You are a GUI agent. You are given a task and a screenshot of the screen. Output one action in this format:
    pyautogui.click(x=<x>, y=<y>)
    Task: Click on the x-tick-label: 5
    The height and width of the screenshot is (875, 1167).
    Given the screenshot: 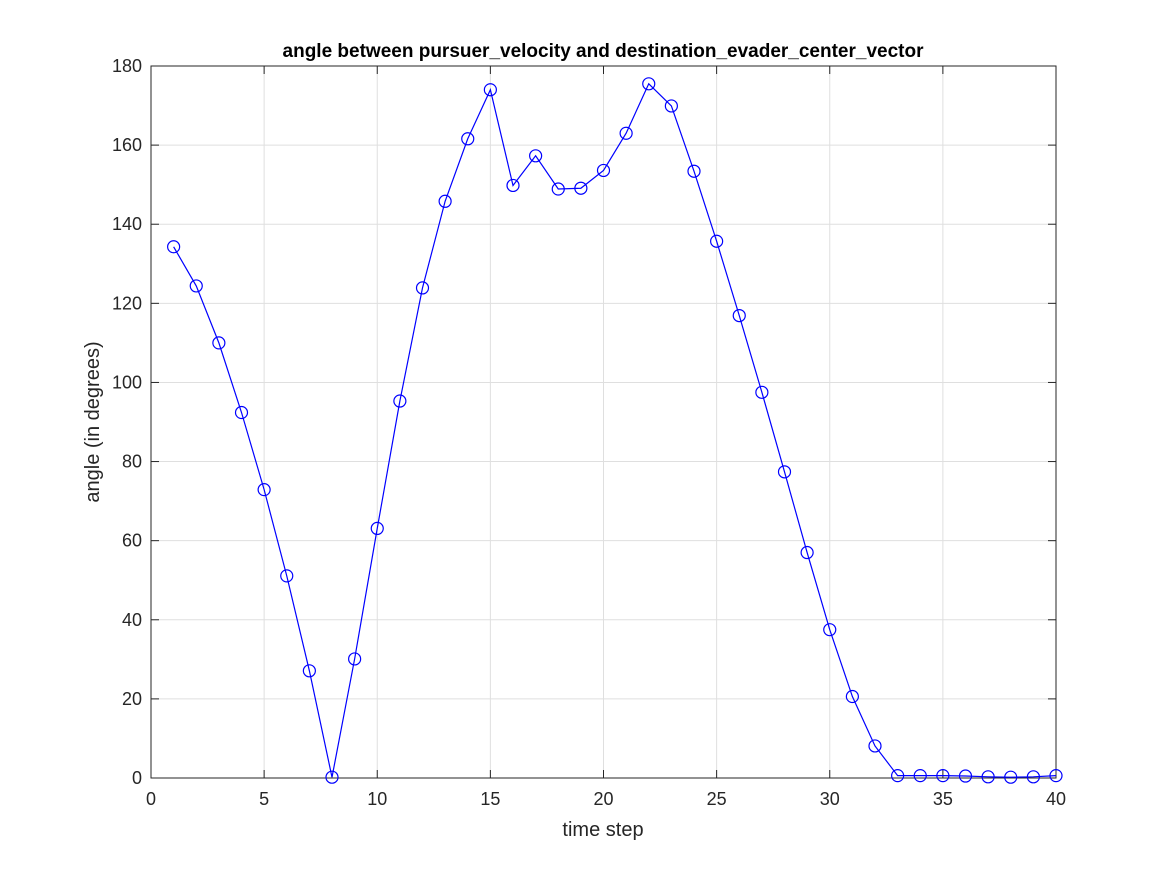 What is the action you would take?
    pyautogui.click(x=264, y=799)
    